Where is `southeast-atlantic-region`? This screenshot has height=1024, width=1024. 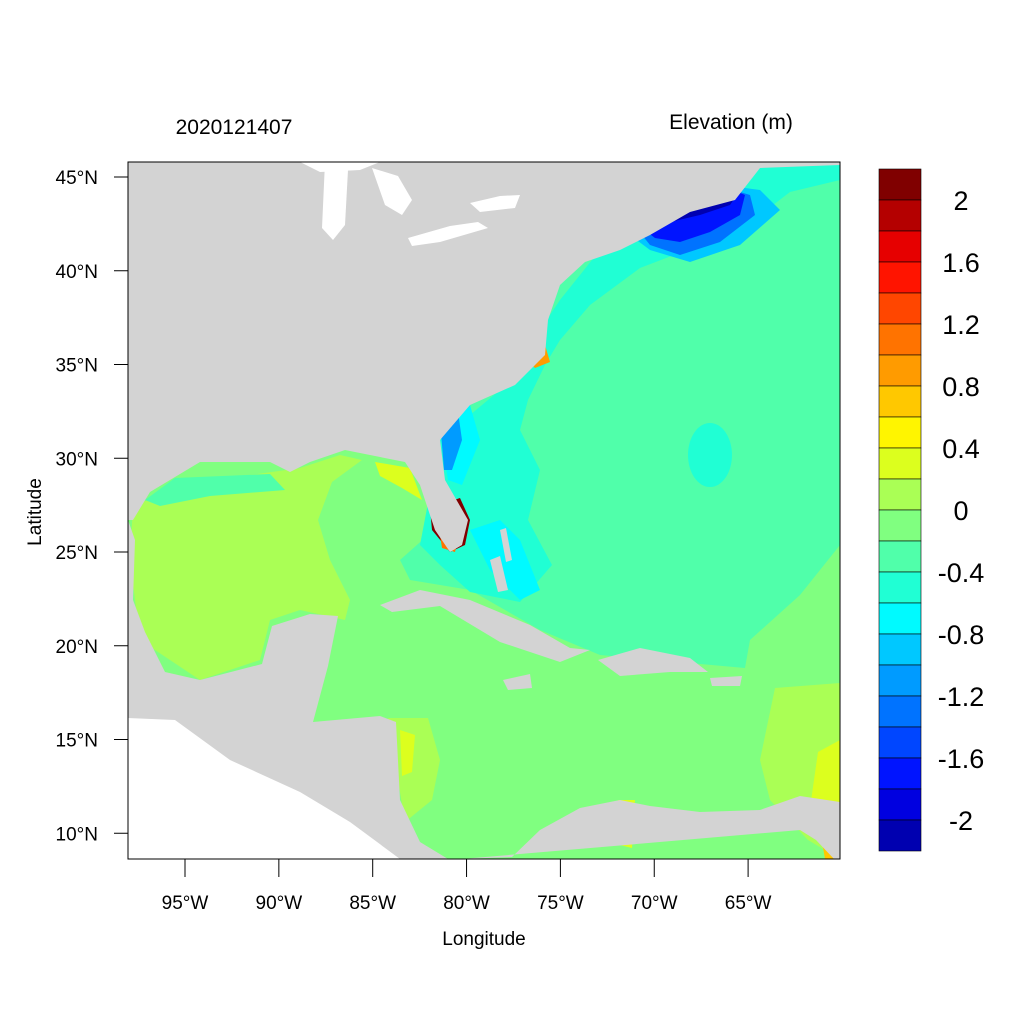
southeast-atlantic-region is located at coordinates (794, 617).